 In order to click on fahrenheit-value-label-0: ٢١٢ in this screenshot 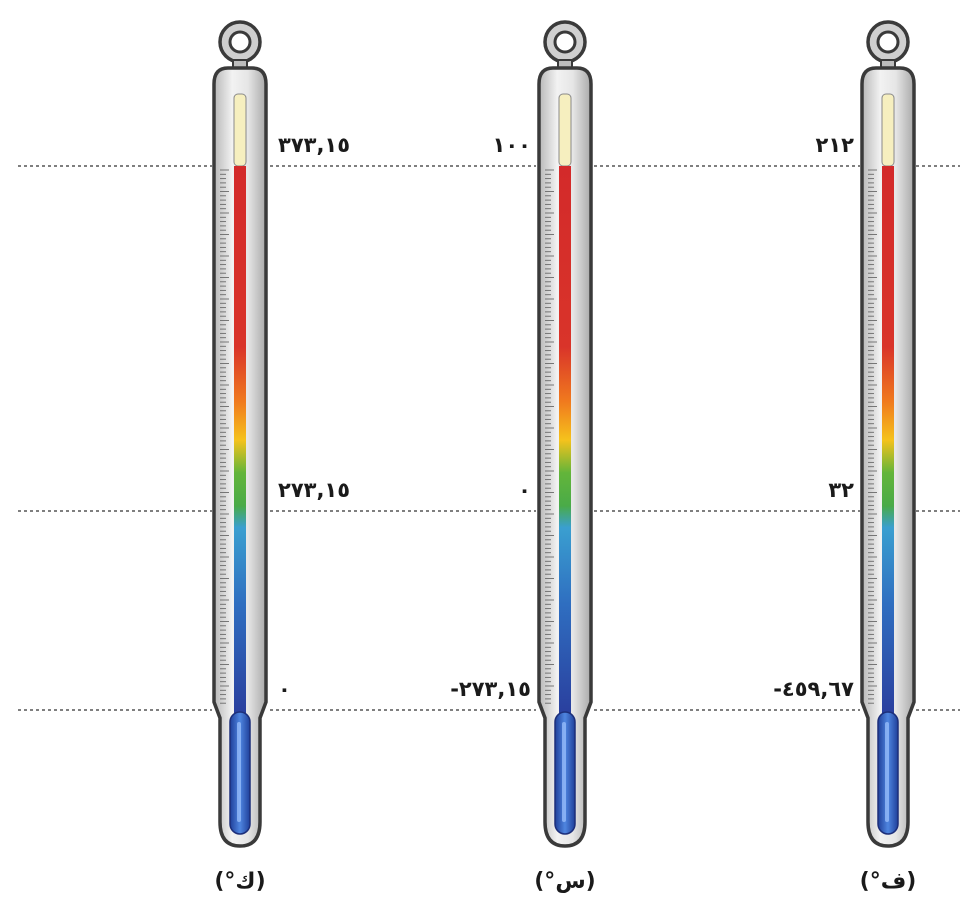, I will do `click(835, 145)`.